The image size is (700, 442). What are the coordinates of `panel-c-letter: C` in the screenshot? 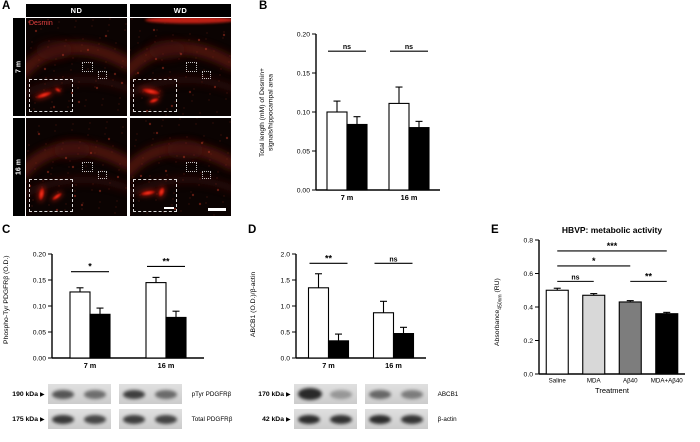 It's located at (6, 230).